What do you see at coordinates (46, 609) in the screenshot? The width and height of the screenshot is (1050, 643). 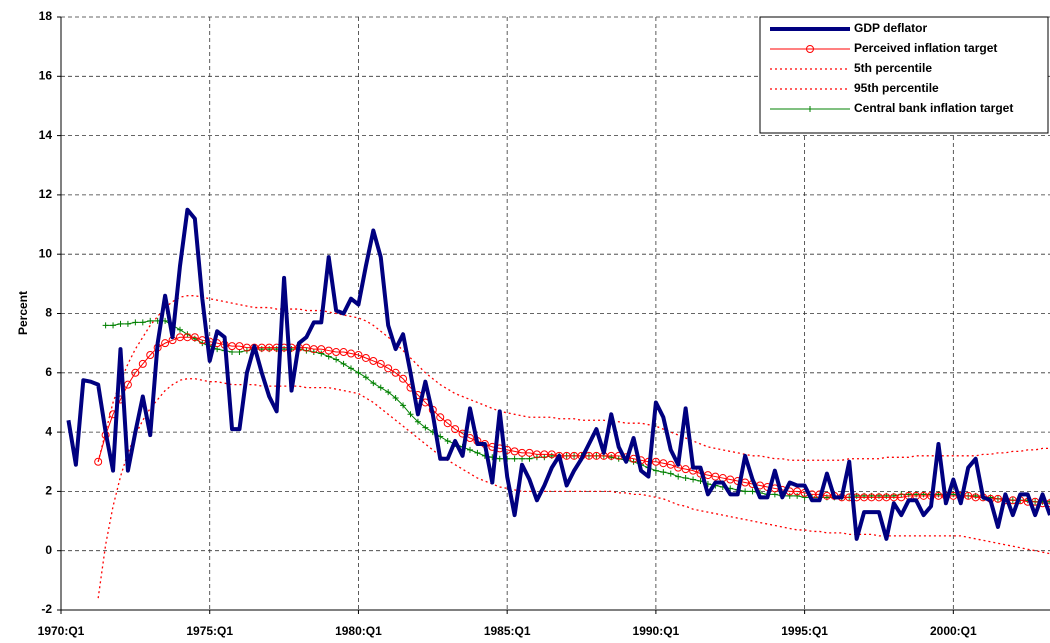 I see `y-tick-label: -2` at bounding box center [46, 609].